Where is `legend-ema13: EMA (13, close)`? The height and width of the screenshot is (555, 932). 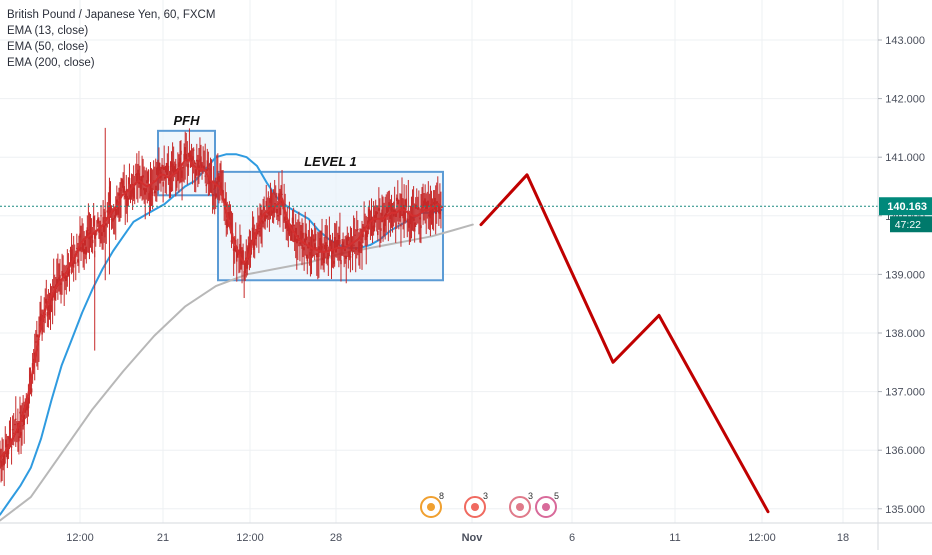
legend-ema13: EMA (13, close) is located at coordinates (48, 31).